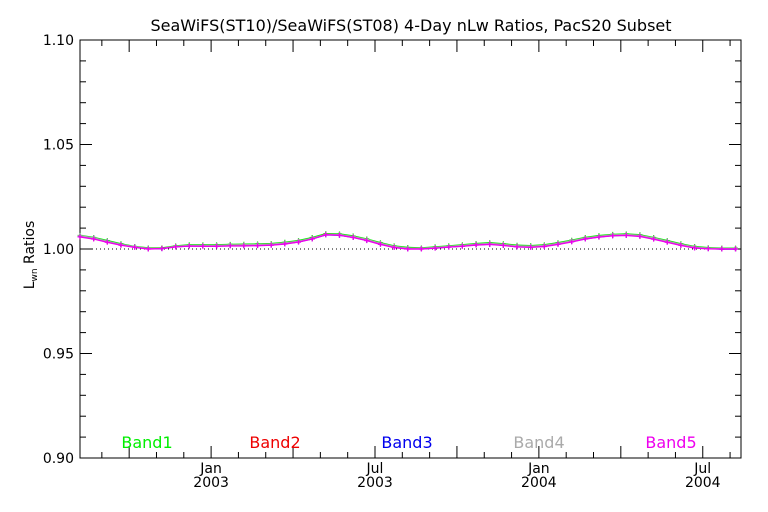  Describe the element at coordinates (538, 442) in the screenshot. I see `legend-band4: Band4` at that location.